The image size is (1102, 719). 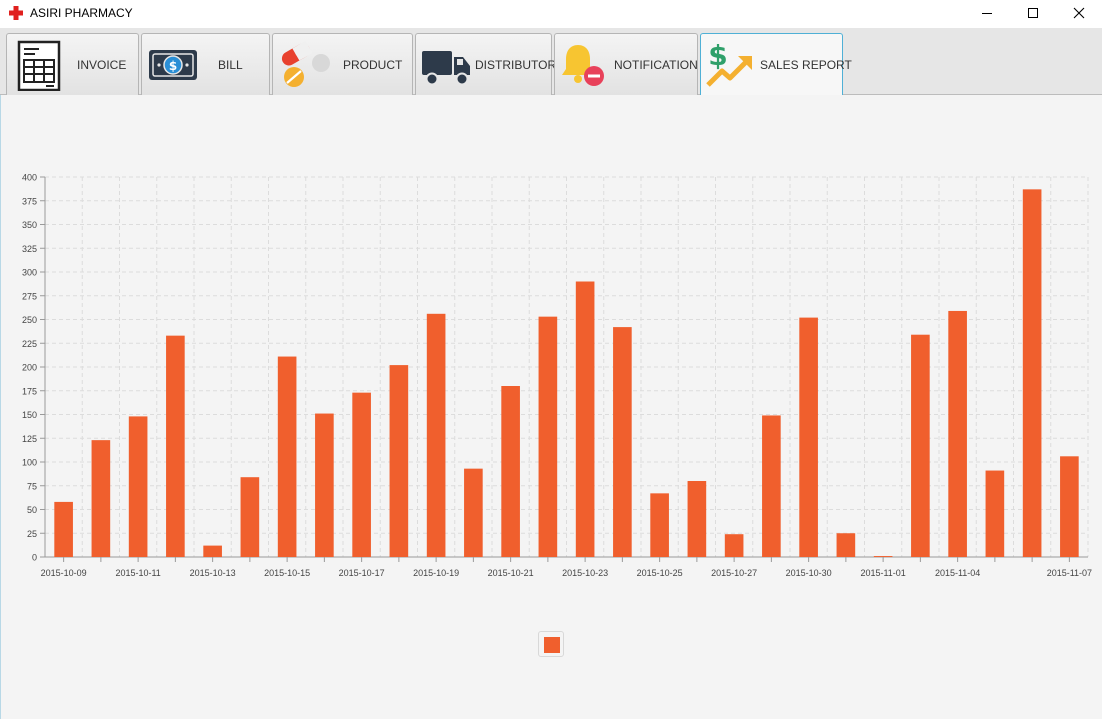 What do you see at coordinates (230, 65) in the screenshot?
I see `tab-bill-label: BILL` at bounding box center [230, 65].